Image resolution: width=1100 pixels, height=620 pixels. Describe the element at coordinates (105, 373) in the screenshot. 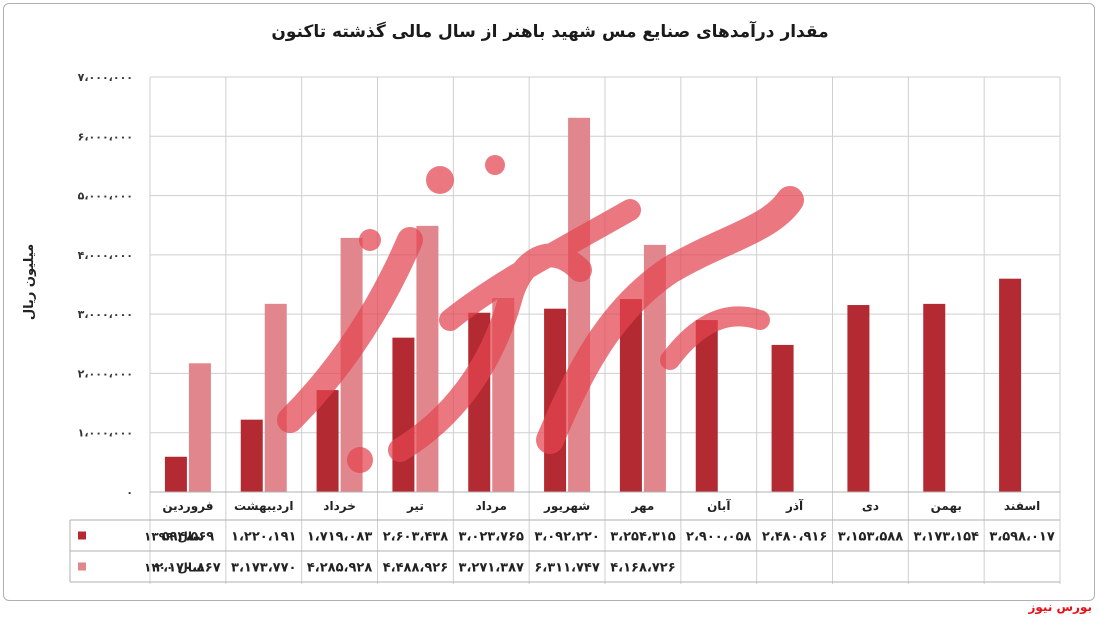

I see `y-tick-label: ۲،۰۰۰،۰۰۰` at that location.